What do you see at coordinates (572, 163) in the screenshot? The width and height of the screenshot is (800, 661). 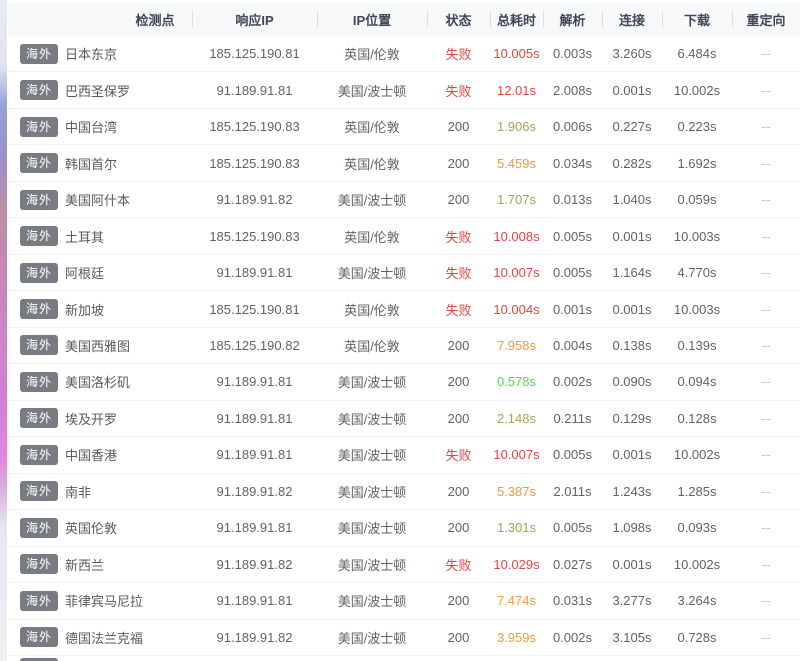 I see `dns-time: 0.034s` at bounding box center [572, 163].